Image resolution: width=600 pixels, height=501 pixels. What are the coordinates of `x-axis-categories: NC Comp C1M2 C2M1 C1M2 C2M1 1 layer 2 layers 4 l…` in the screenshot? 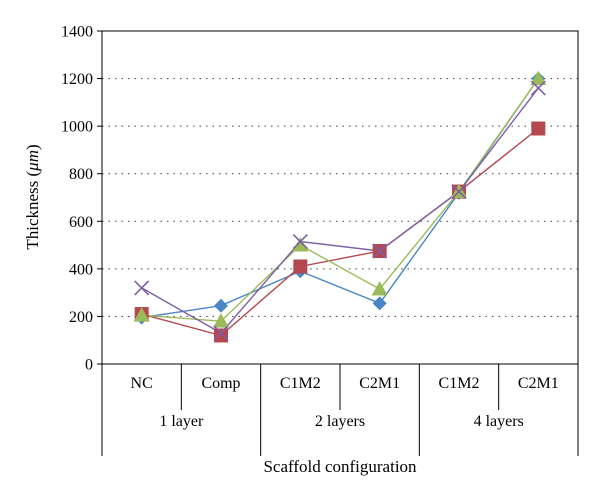 It's located at (340, 410).